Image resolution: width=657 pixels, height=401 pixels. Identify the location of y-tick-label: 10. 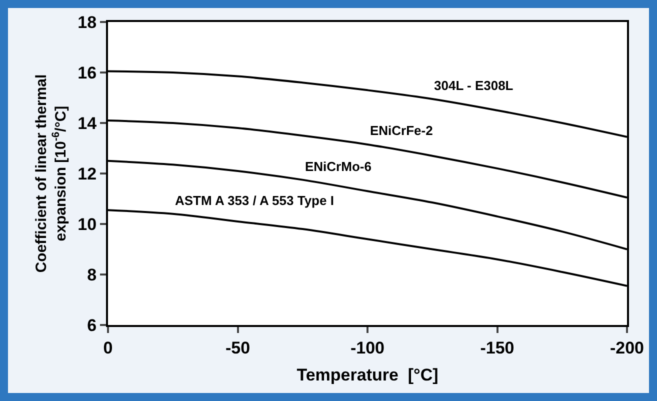
(87, 224).